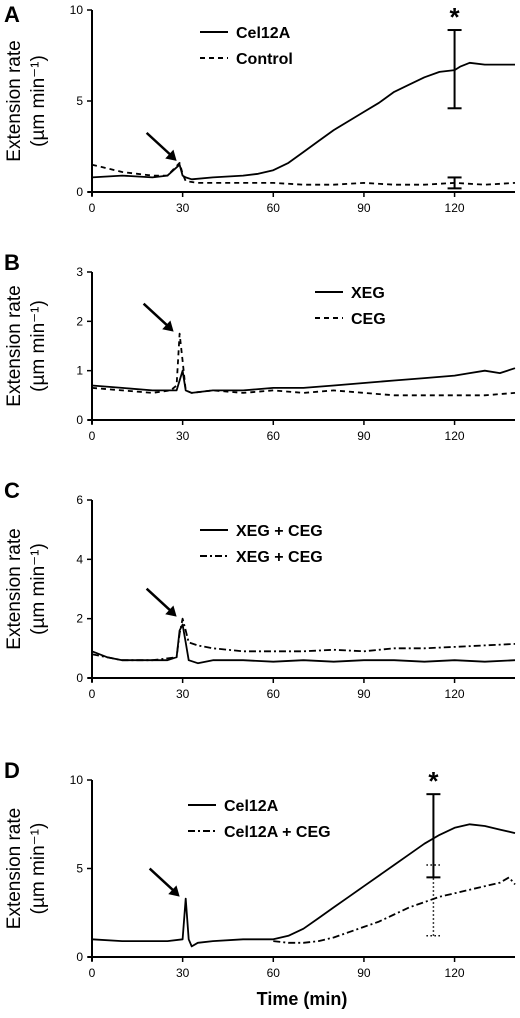  Describe the element at coordinates (368, 293) in the screenshot. I see `legend-label: XEG` at that location.